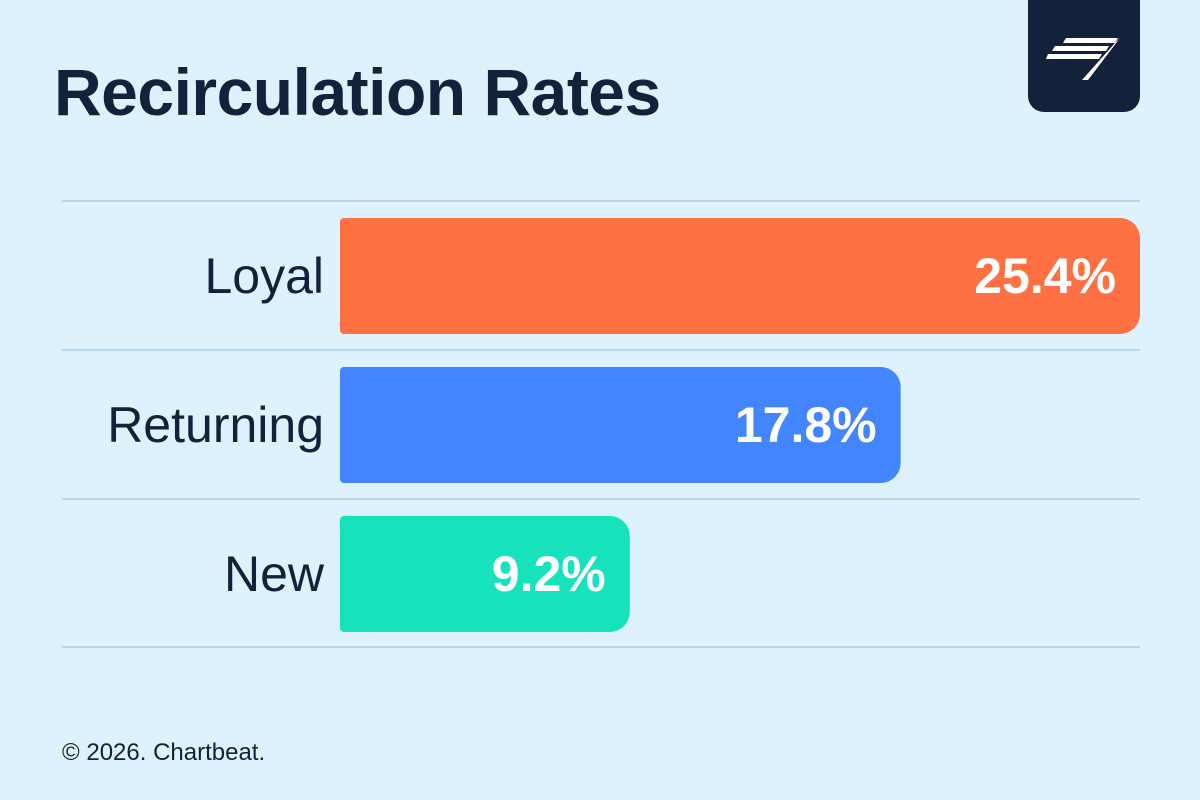 This screenshot has height=800, width=1200. I want to click on bar-new, so click(485, 574).